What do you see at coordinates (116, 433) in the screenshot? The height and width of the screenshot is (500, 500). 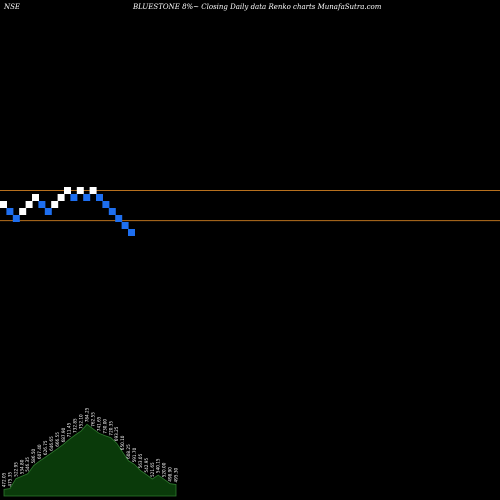 I see `volume-label: 693.25` at bounding box center [116, 433].